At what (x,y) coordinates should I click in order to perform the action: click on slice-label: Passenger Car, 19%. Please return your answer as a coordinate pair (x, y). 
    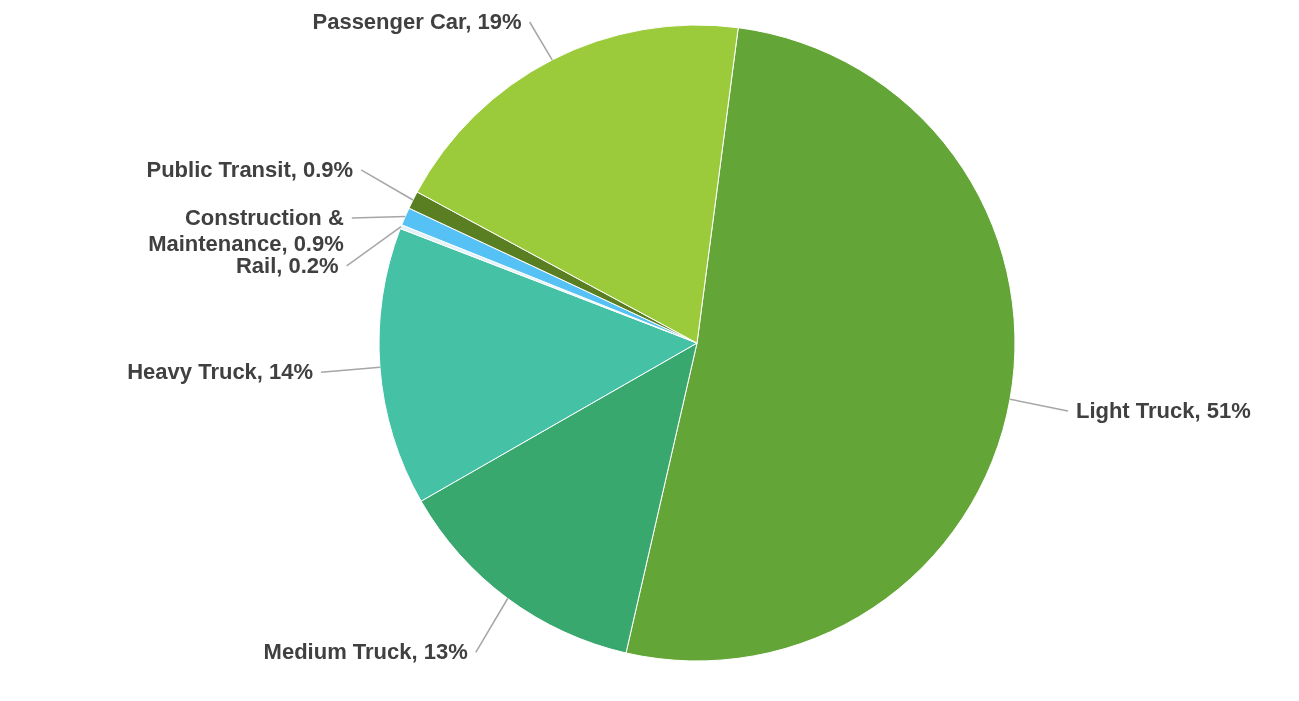
    Looking at the image, I should click on (417, 21).